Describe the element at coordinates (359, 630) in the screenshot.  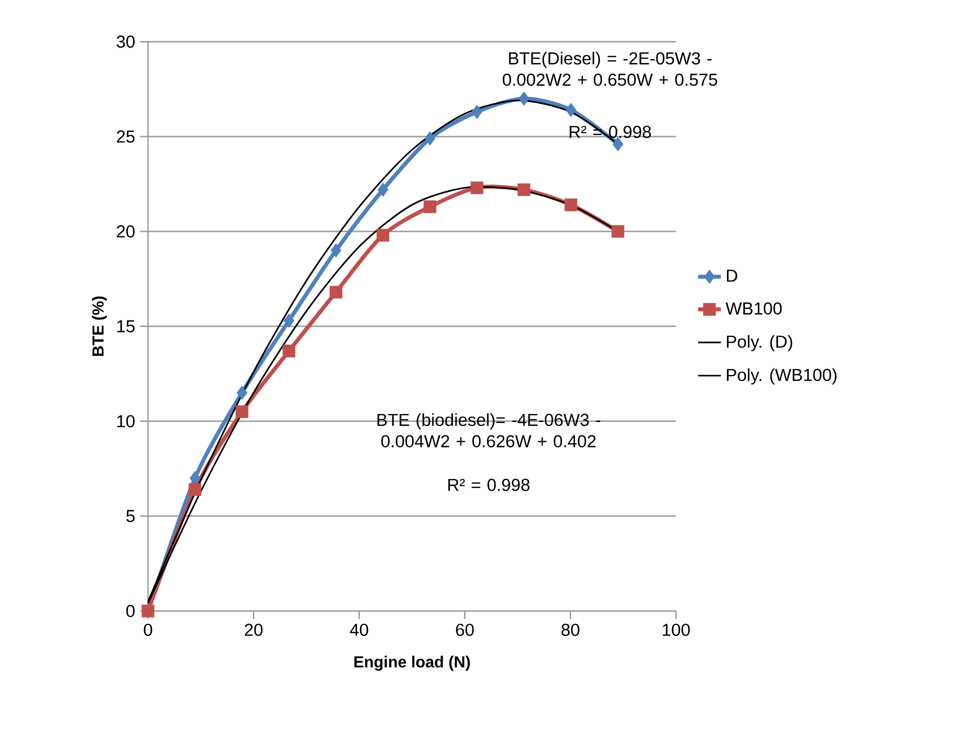
I see `x-tick-label: 40` at that location.